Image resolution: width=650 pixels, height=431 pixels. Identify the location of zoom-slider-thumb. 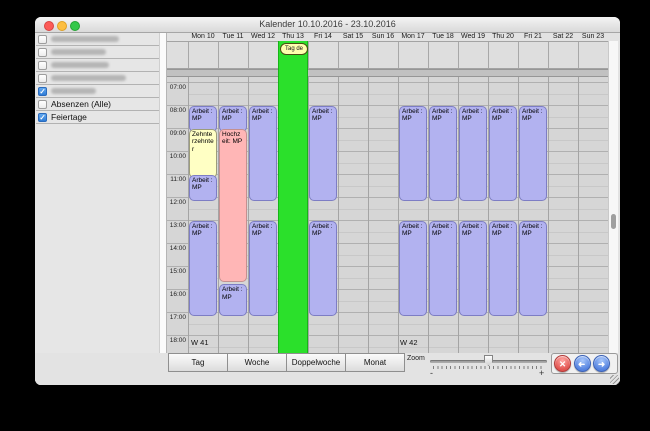
(488, 360).